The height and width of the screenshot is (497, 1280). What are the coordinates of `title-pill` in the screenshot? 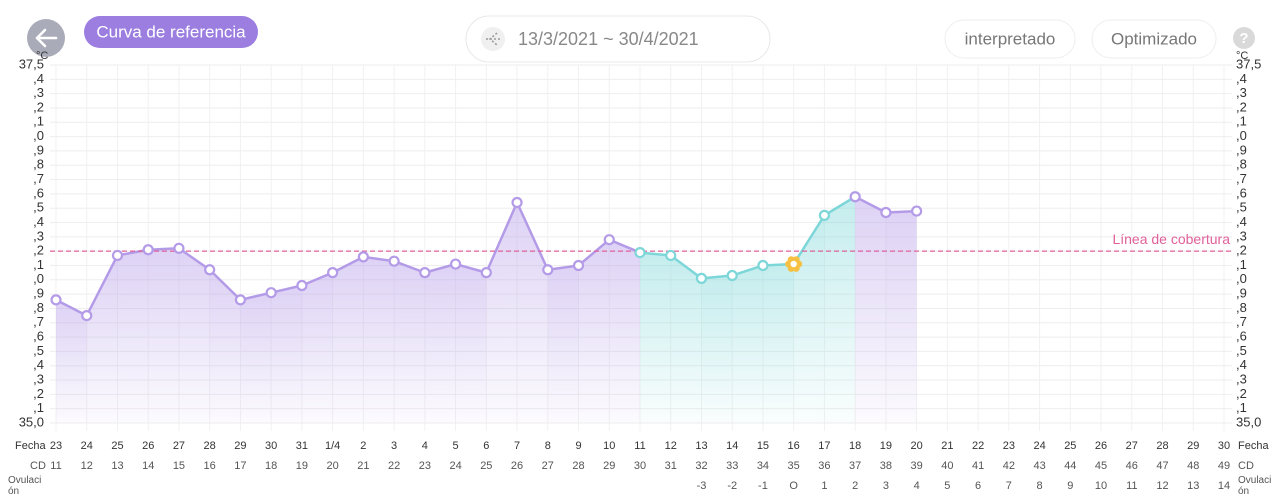 It's located at (171, 32).